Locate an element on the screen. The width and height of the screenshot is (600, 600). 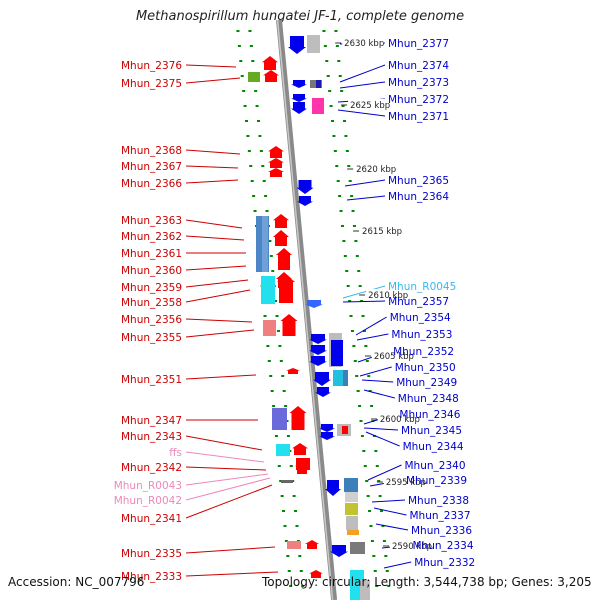
gene-label-left: Mhun_2333 is located at coordinates (151, 577).